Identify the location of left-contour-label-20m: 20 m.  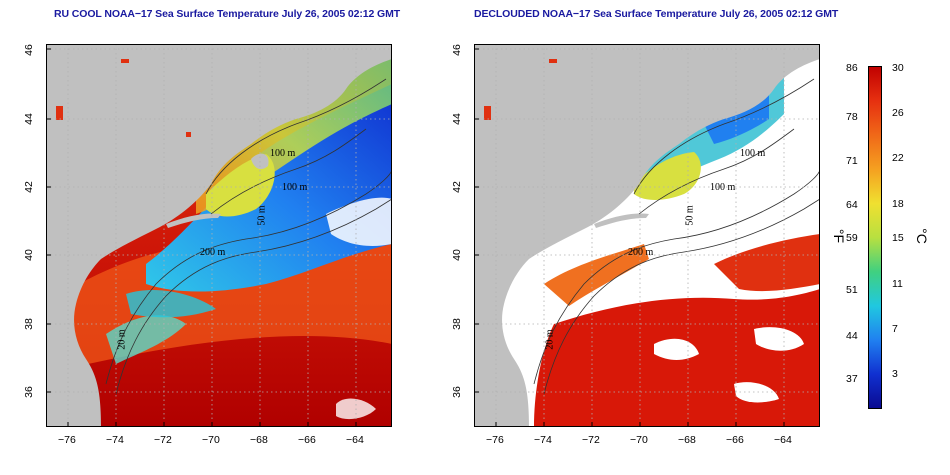
(122, 339).